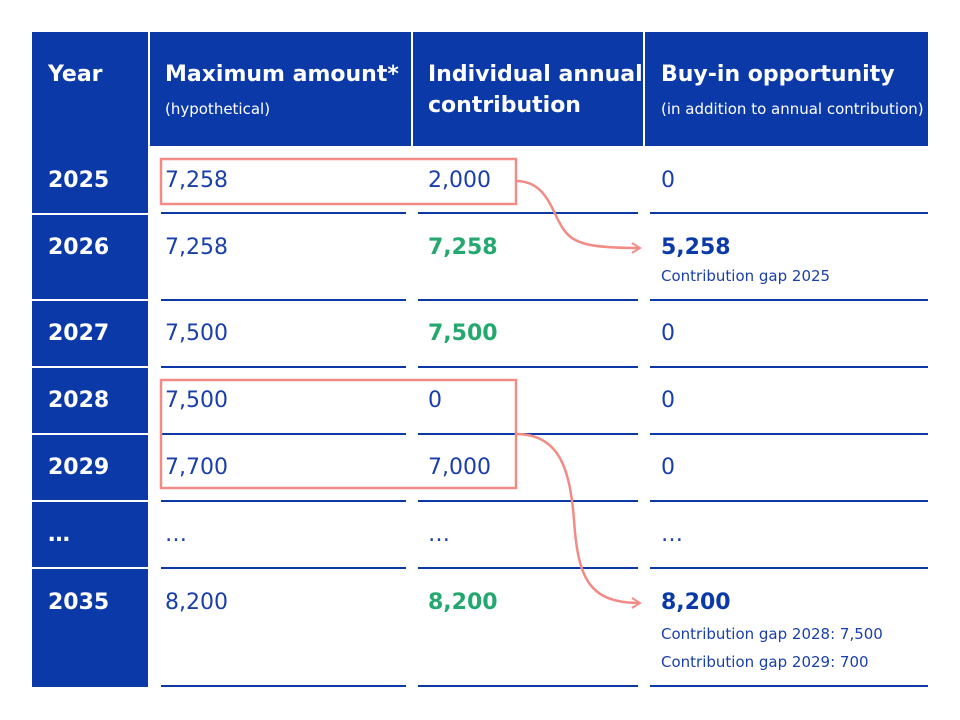 The height and width of the screenshot is (720, 960). Describe the element at coordinates (90, 416) in the screenshot. I see `year-column` at that location.